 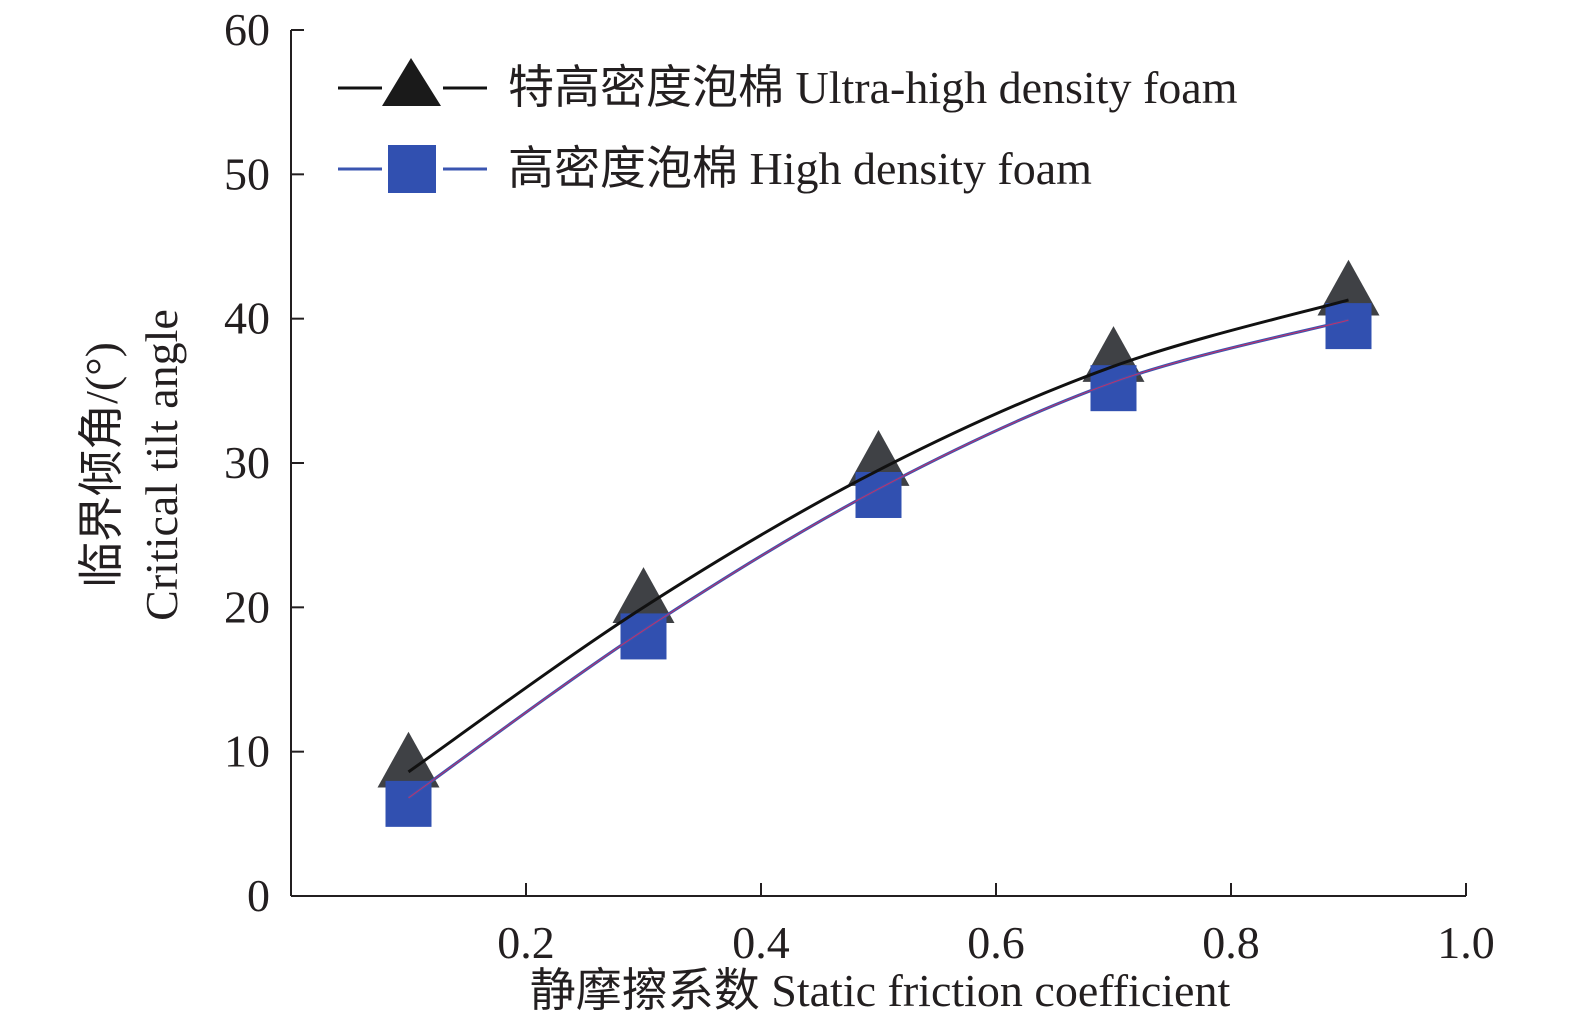 What do you see at coordinates (1348, 326) in the screenshot?
I see `square-marker` at bounding box center [1348, 326].